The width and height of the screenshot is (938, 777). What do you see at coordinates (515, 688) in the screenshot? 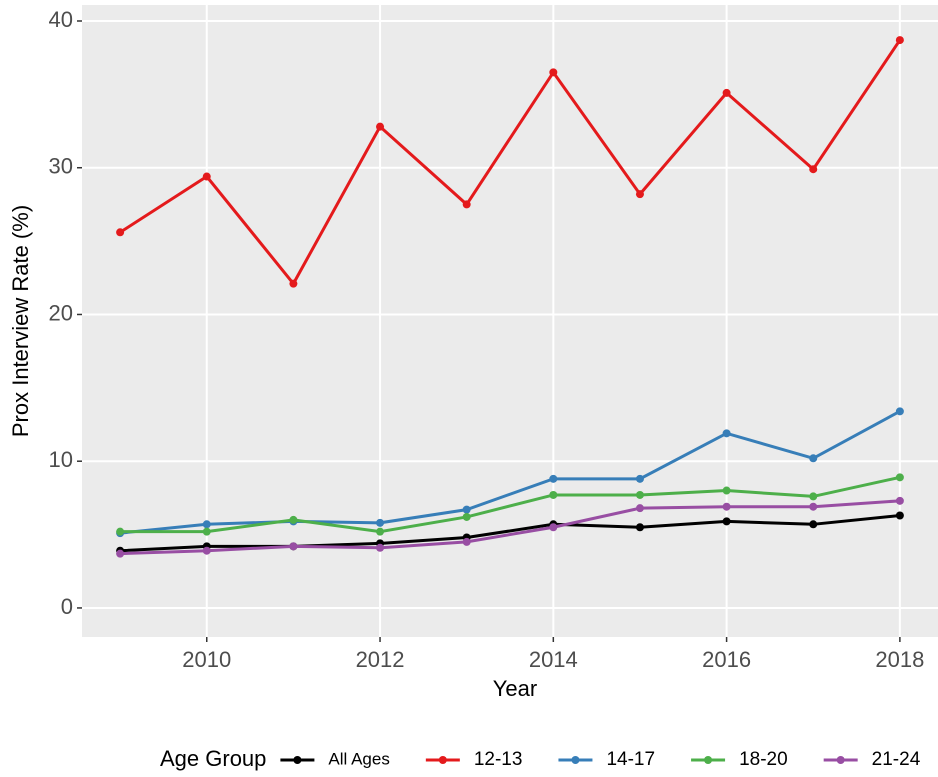
I see `x-axis-label: Year` at bounding box center [515, 688].